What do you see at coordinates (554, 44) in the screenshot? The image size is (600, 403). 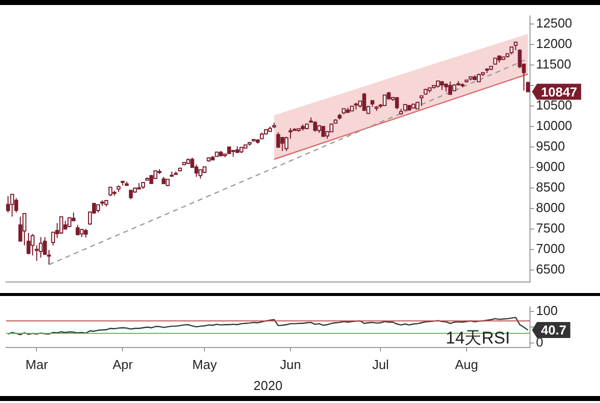 I see `y-tick-label: 12000` at bounding box center [554, 44].